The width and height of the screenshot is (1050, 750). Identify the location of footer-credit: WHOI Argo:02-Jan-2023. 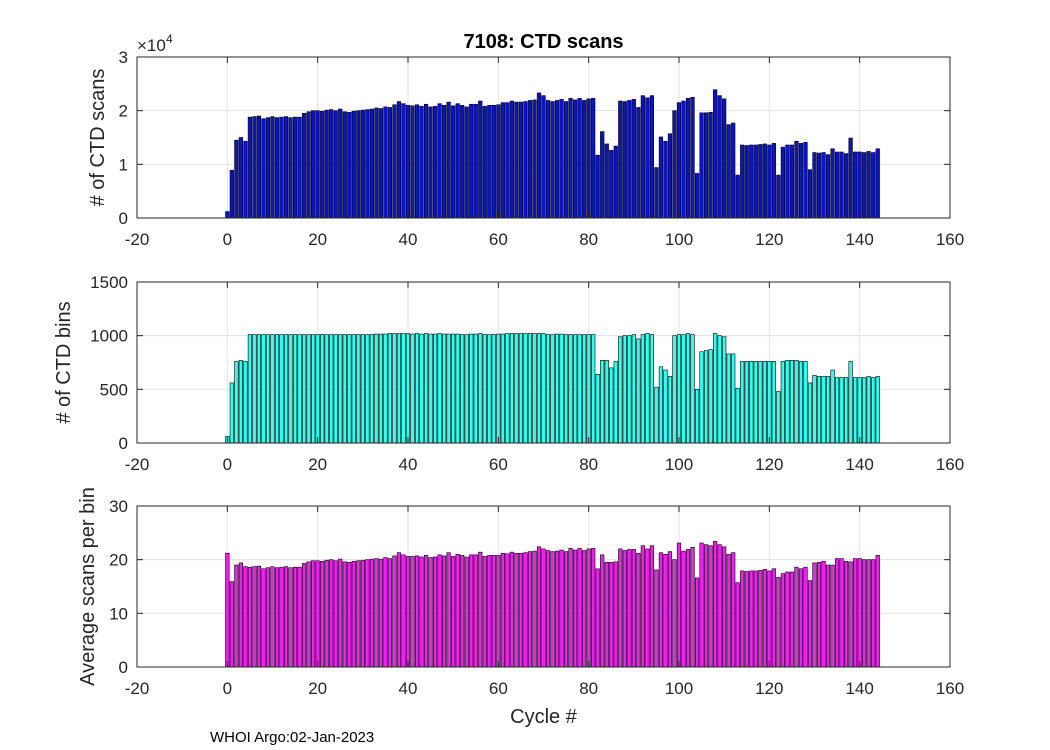
(292, 737).